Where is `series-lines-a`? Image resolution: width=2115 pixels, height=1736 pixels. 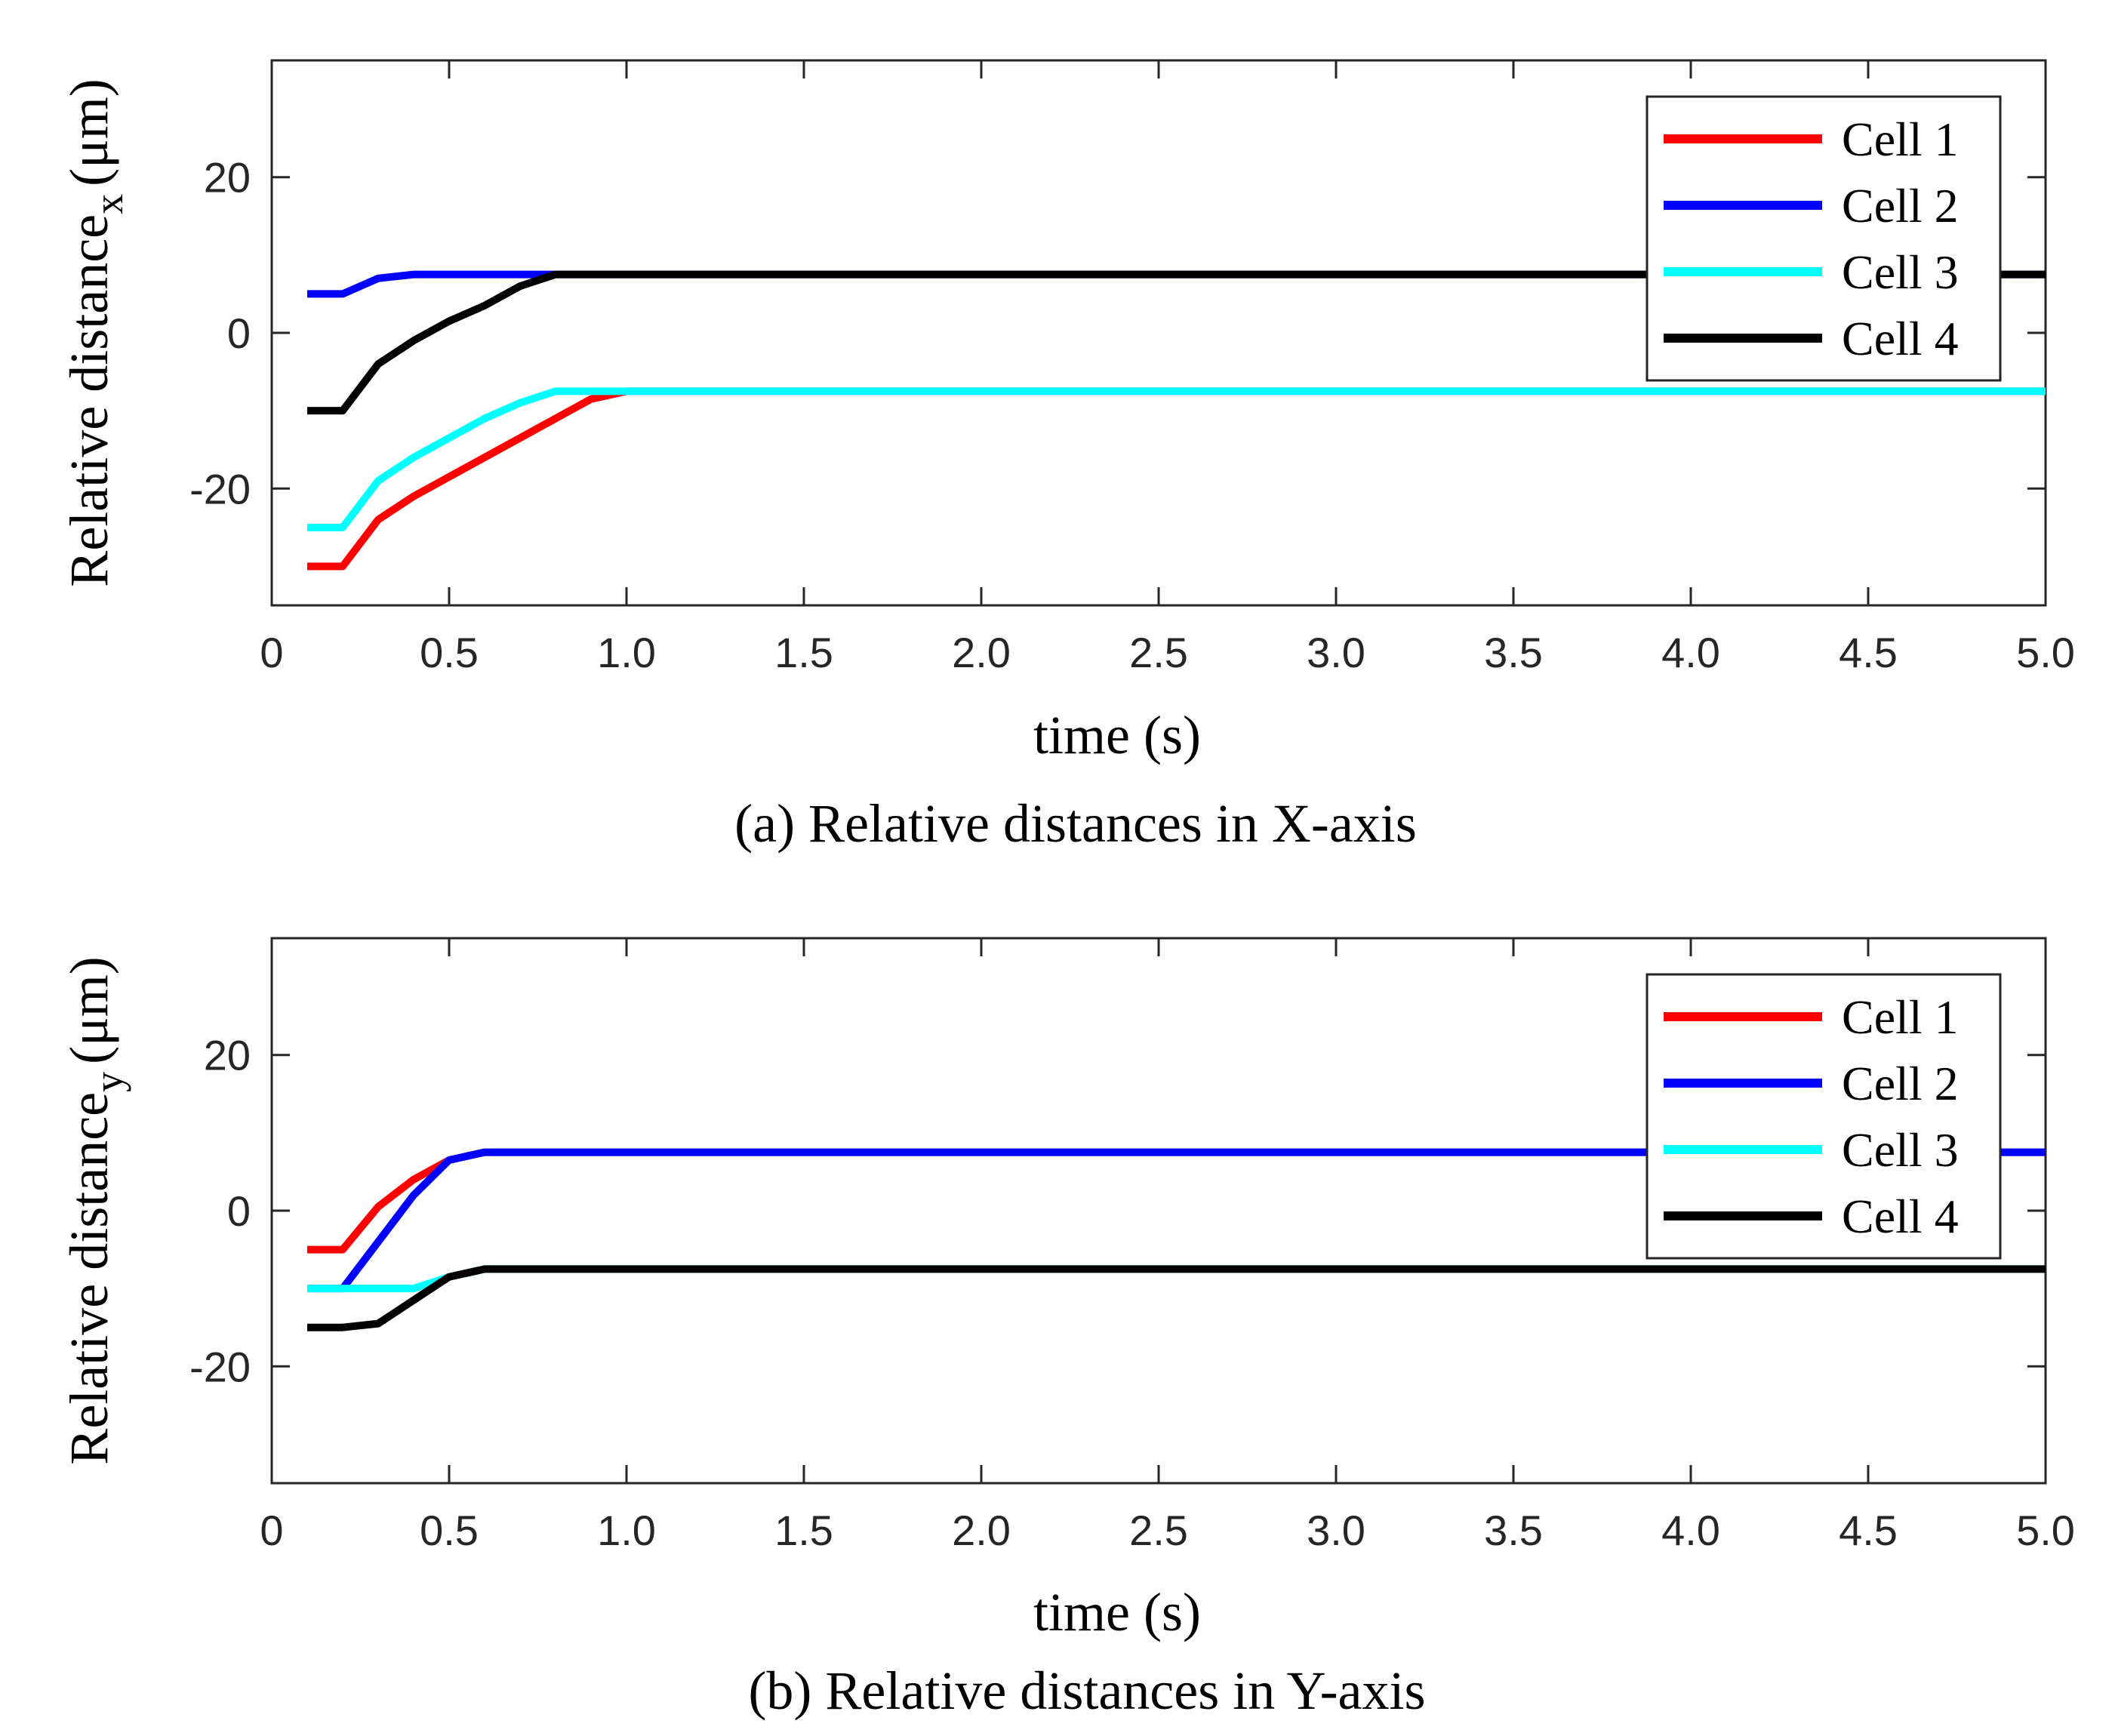 series-lines-a is located at coordinates (1176, 421).